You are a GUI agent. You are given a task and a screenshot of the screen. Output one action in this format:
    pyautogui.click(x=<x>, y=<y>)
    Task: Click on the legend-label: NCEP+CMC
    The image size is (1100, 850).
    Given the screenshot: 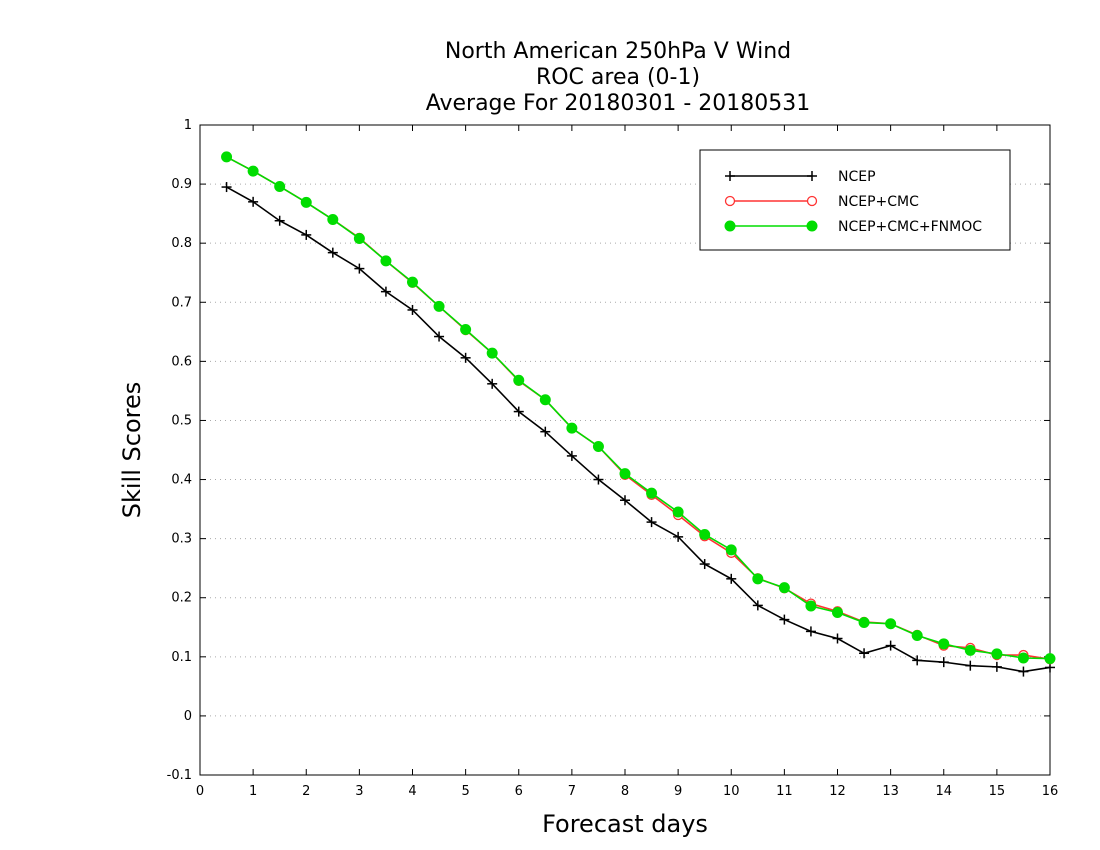 What is the action you would take?
    pyautogui.click(x=878, y=202)
    